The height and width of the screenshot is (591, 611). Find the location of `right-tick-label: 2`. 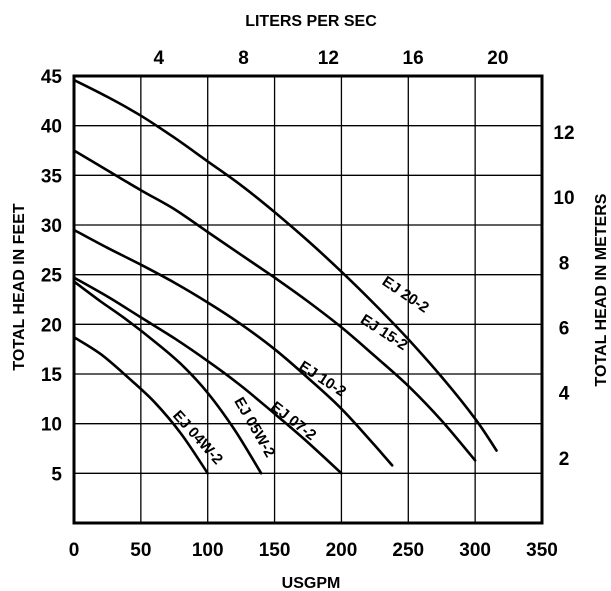

right-tick-label: 2 is located at coordinates (564, 459).